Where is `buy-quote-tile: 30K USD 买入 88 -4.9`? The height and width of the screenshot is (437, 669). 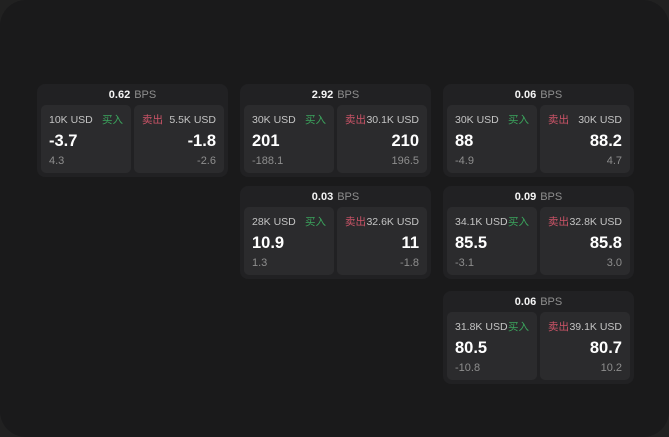 buy-quote-tile: 30K USD 买入 88 -4.9 is located at coordinates (492, 139).